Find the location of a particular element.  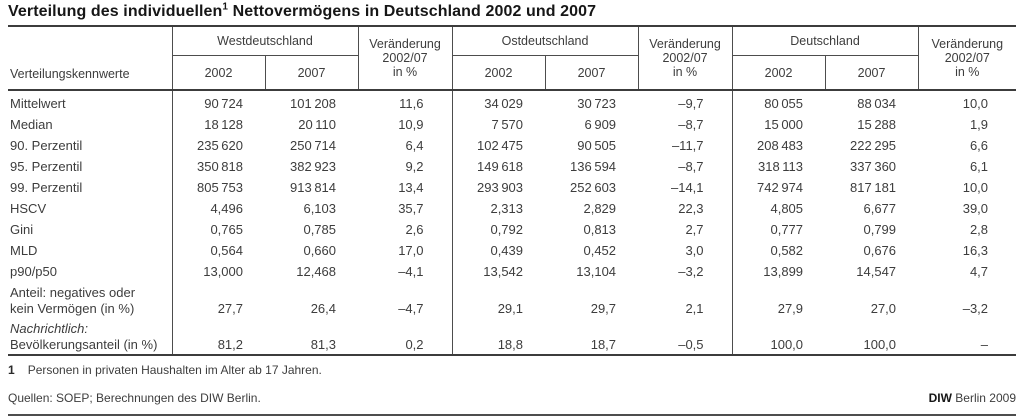

cell-value: 100,0 is located at coordinates (880, 344).